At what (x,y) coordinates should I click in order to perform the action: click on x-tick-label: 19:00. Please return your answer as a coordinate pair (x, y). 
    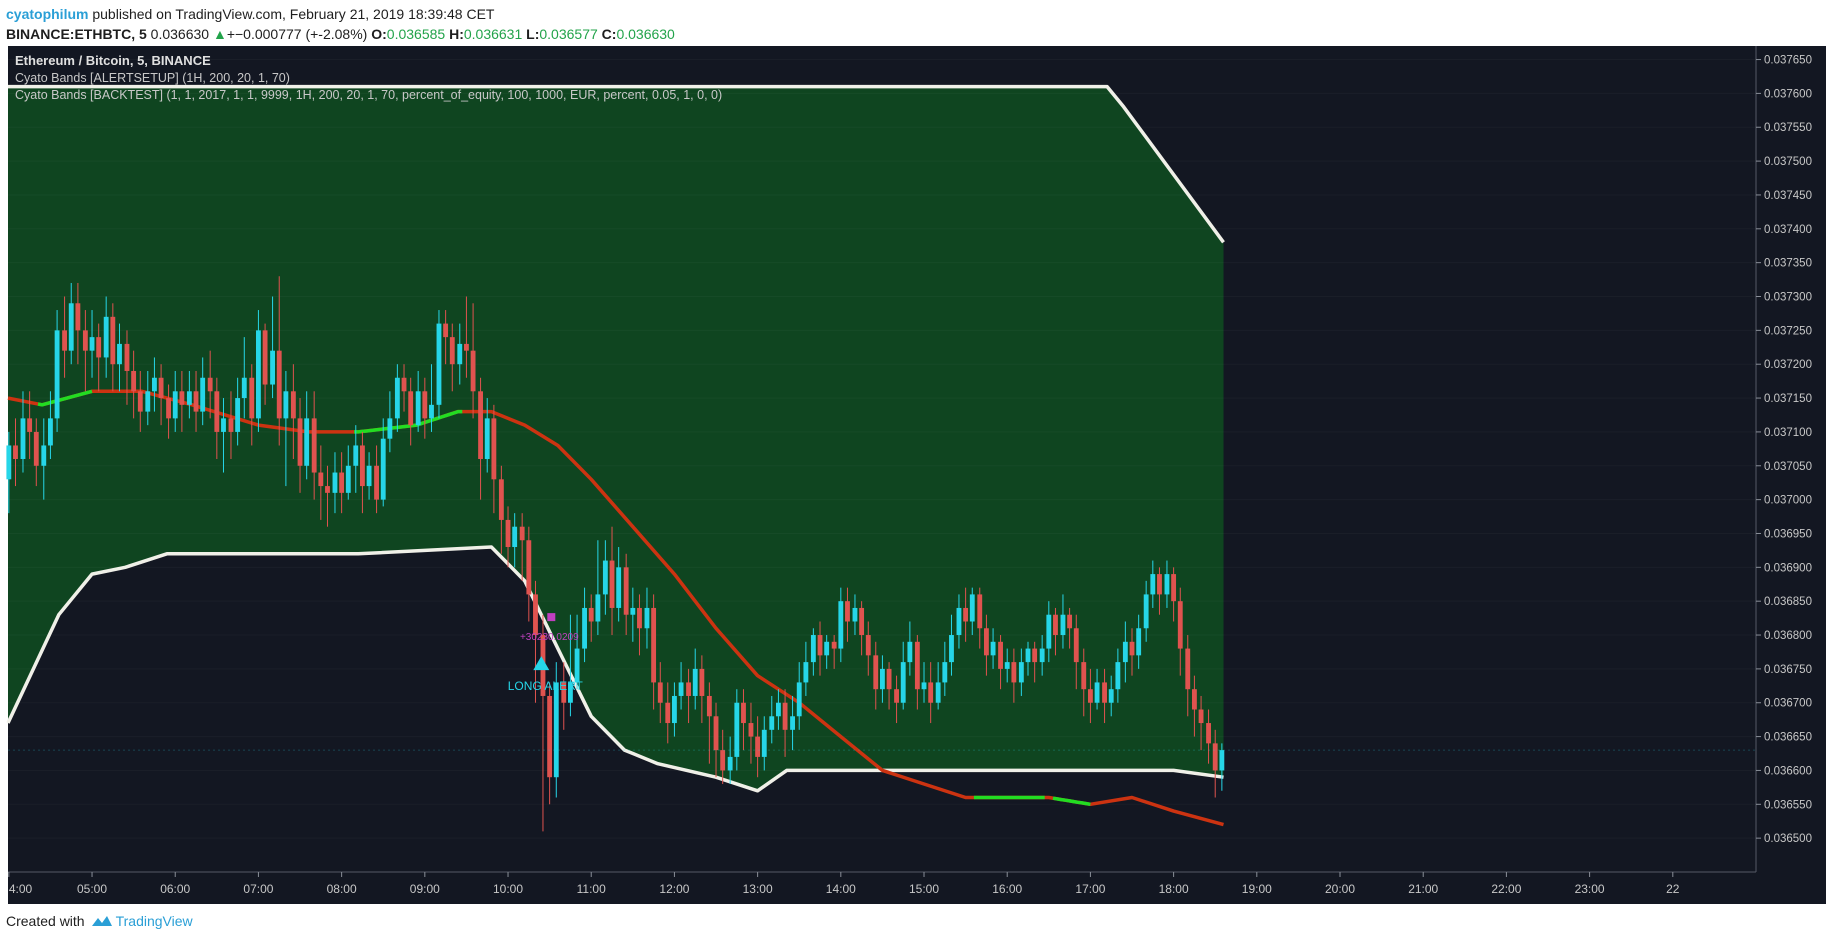
    Looking at the image, I should click on (1257, 889).